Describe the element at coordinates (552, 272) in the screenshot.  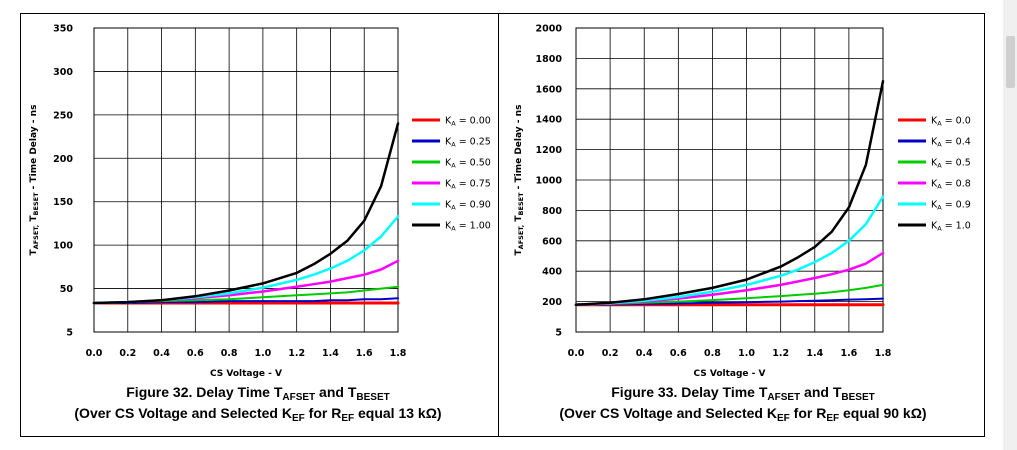
I see `y-tick-label: 400` at that location.